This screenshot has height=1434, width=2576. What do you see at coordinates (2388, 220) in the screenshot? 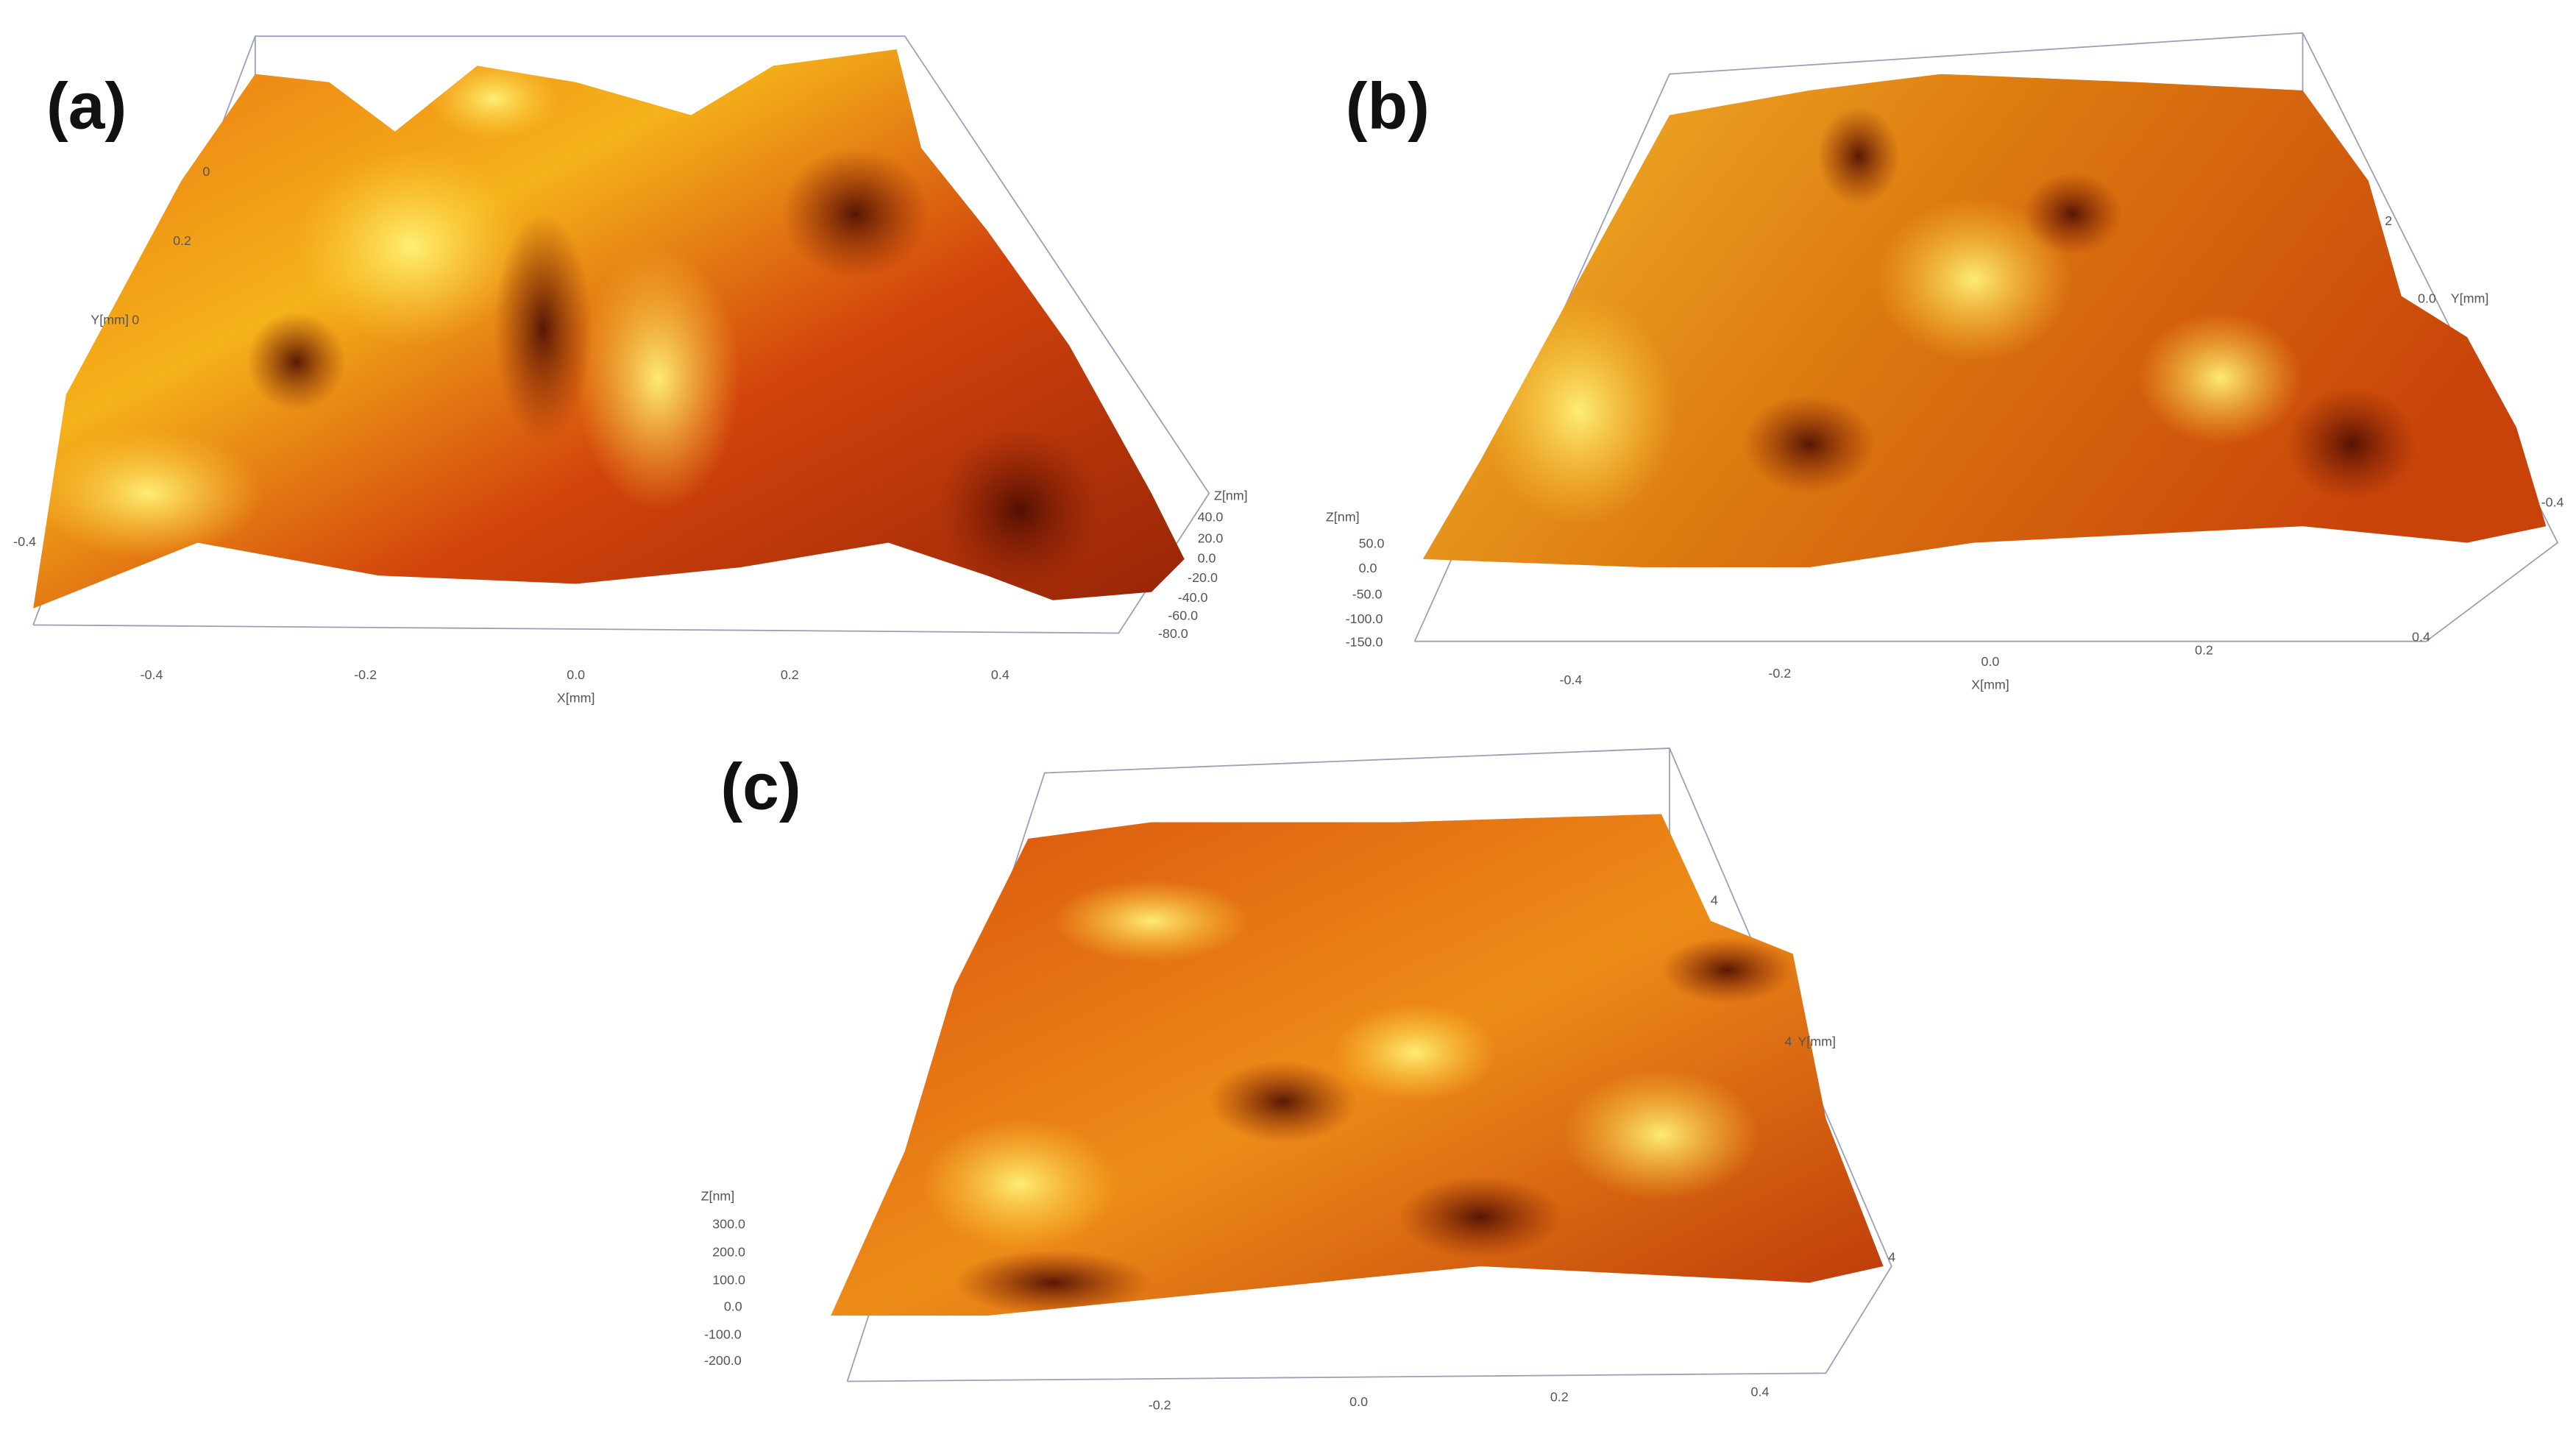
I see `y-tick-label: 2` at bounding box center [2388, 220].